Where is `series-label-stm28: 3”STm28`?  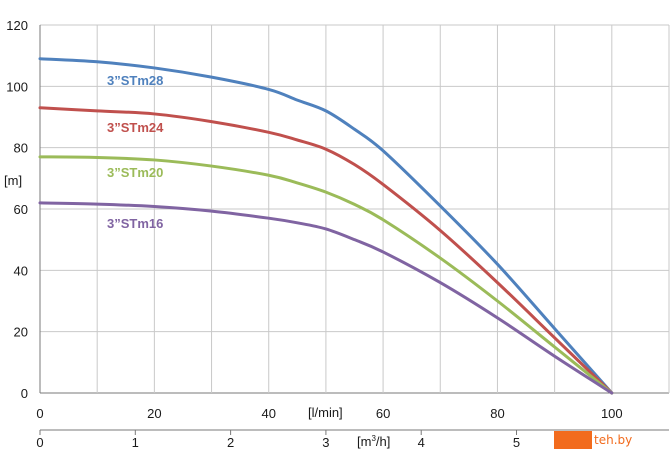
series-label-stm28: 3”STm28 is located at coordinates (135, 80).